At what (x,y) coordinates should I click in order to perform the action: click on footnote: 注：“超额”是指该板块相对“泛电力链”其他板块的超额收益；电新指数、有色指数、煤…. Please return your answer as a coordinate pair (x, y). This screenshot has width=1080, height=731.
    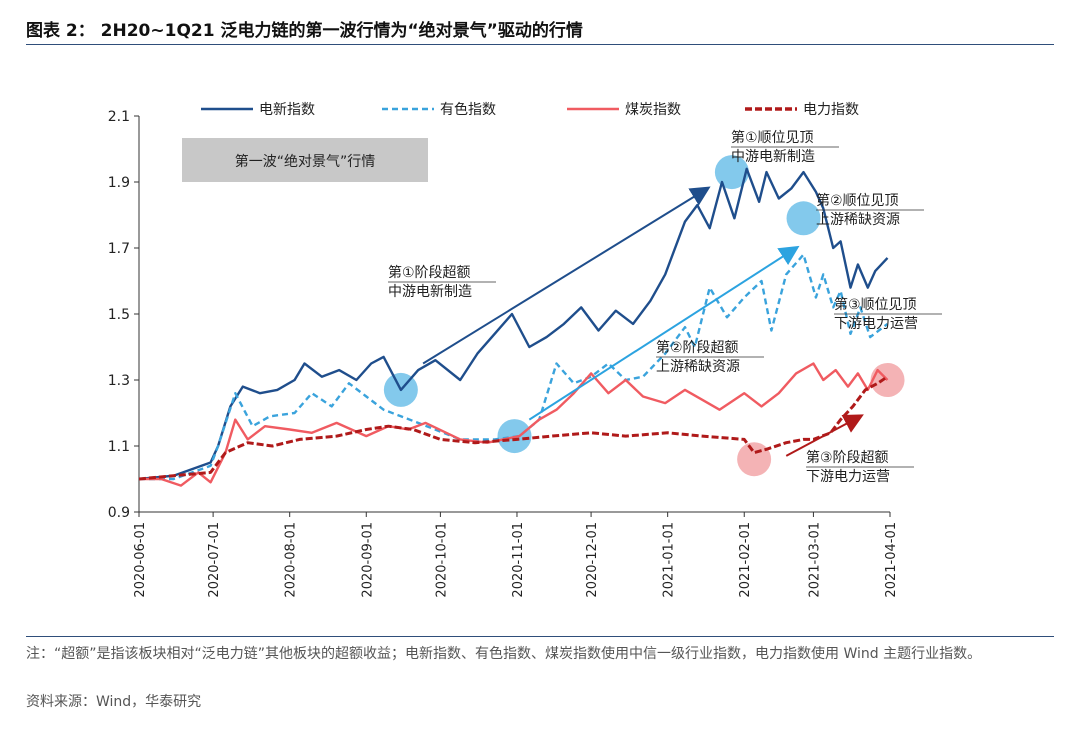
    Looking at the image, I should click on (504, 654).